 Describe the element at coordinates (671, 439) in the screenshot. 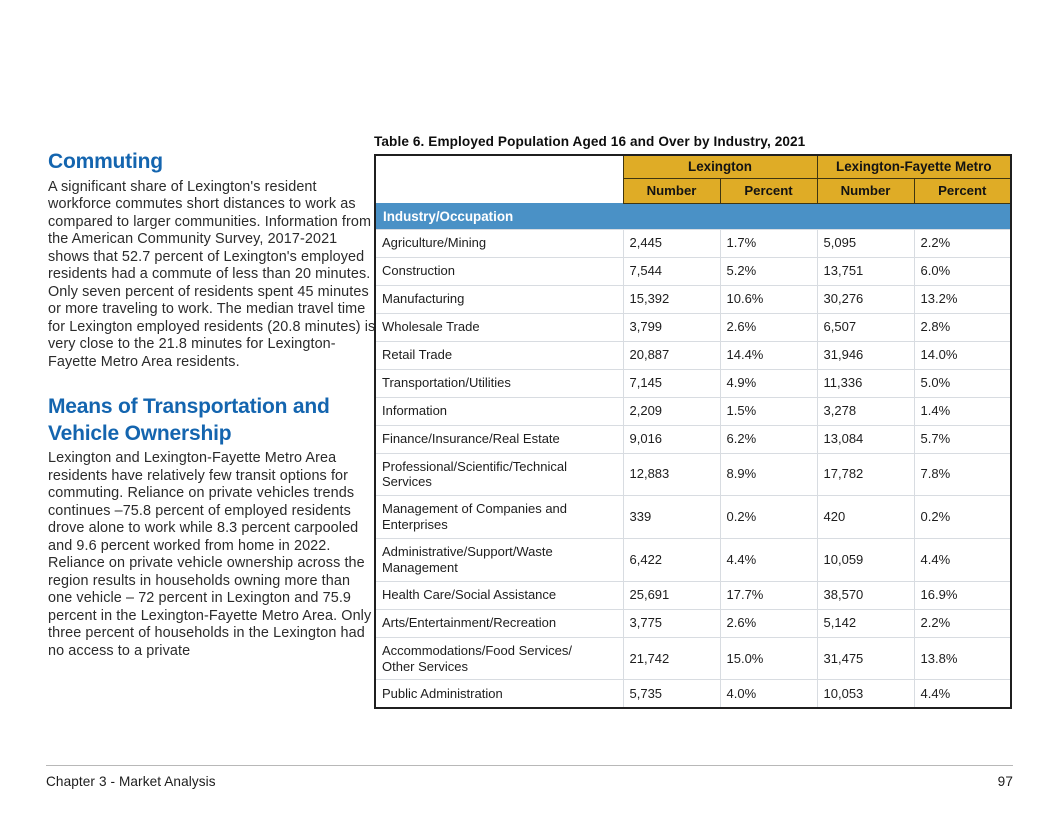

I see `lexington-number-cell: 9,016` at that location.